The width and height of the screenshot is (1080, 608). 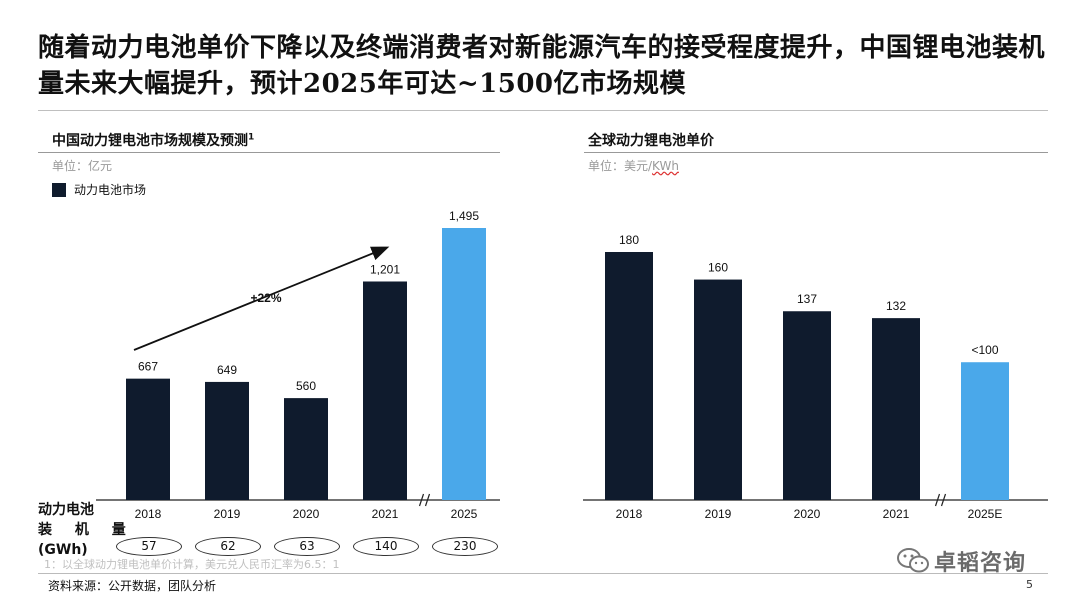 I want to click on legend: 动力电池市场, so click(x=99, y=189).